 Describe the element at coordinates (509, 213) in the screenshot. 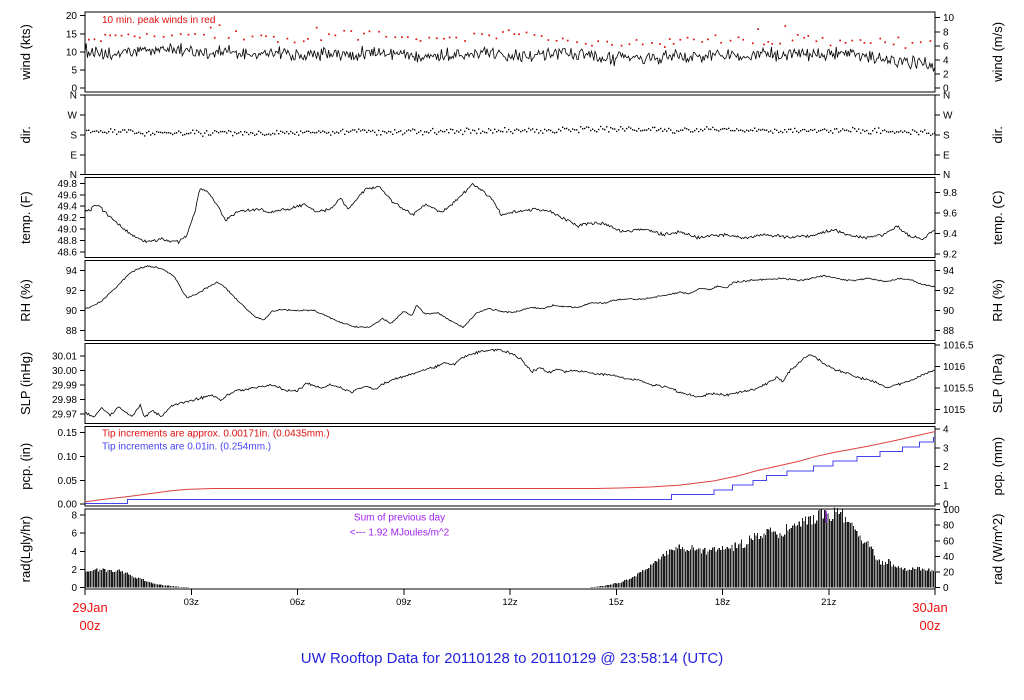

I see `series-temperature` at that location.